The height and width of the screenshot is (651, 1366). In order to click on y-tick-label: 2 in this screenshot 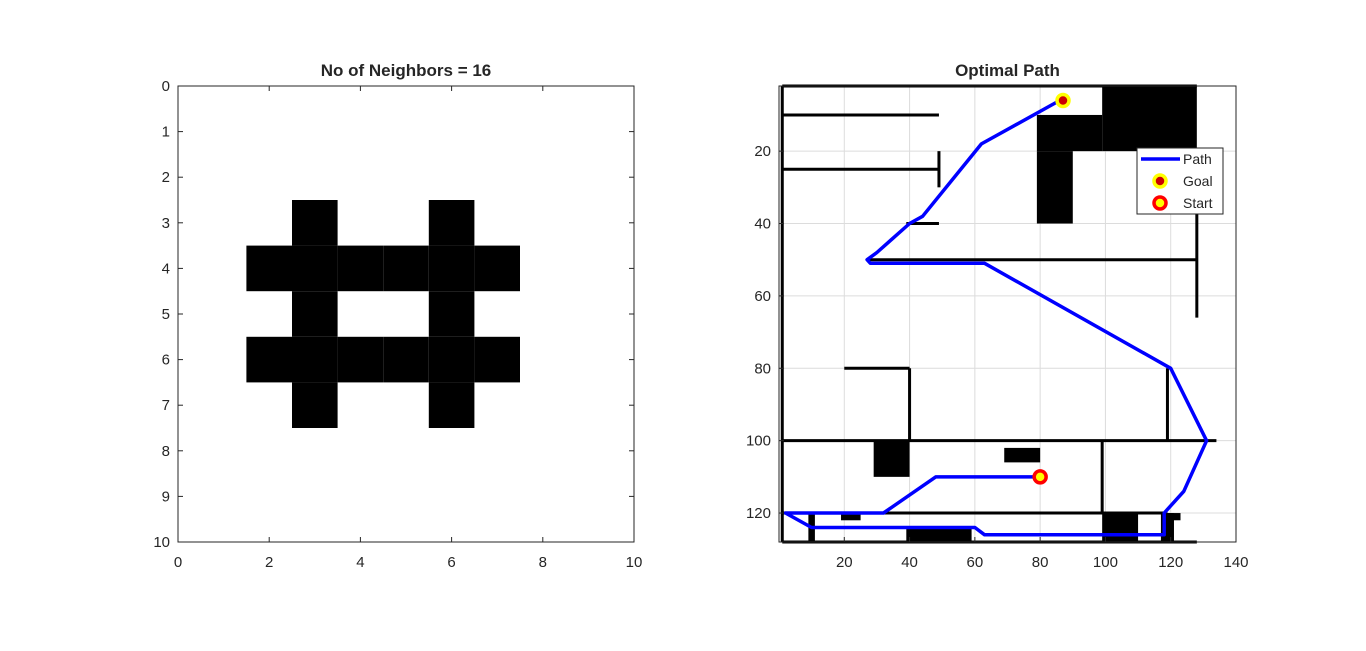, I will do `click(166, 177)`.